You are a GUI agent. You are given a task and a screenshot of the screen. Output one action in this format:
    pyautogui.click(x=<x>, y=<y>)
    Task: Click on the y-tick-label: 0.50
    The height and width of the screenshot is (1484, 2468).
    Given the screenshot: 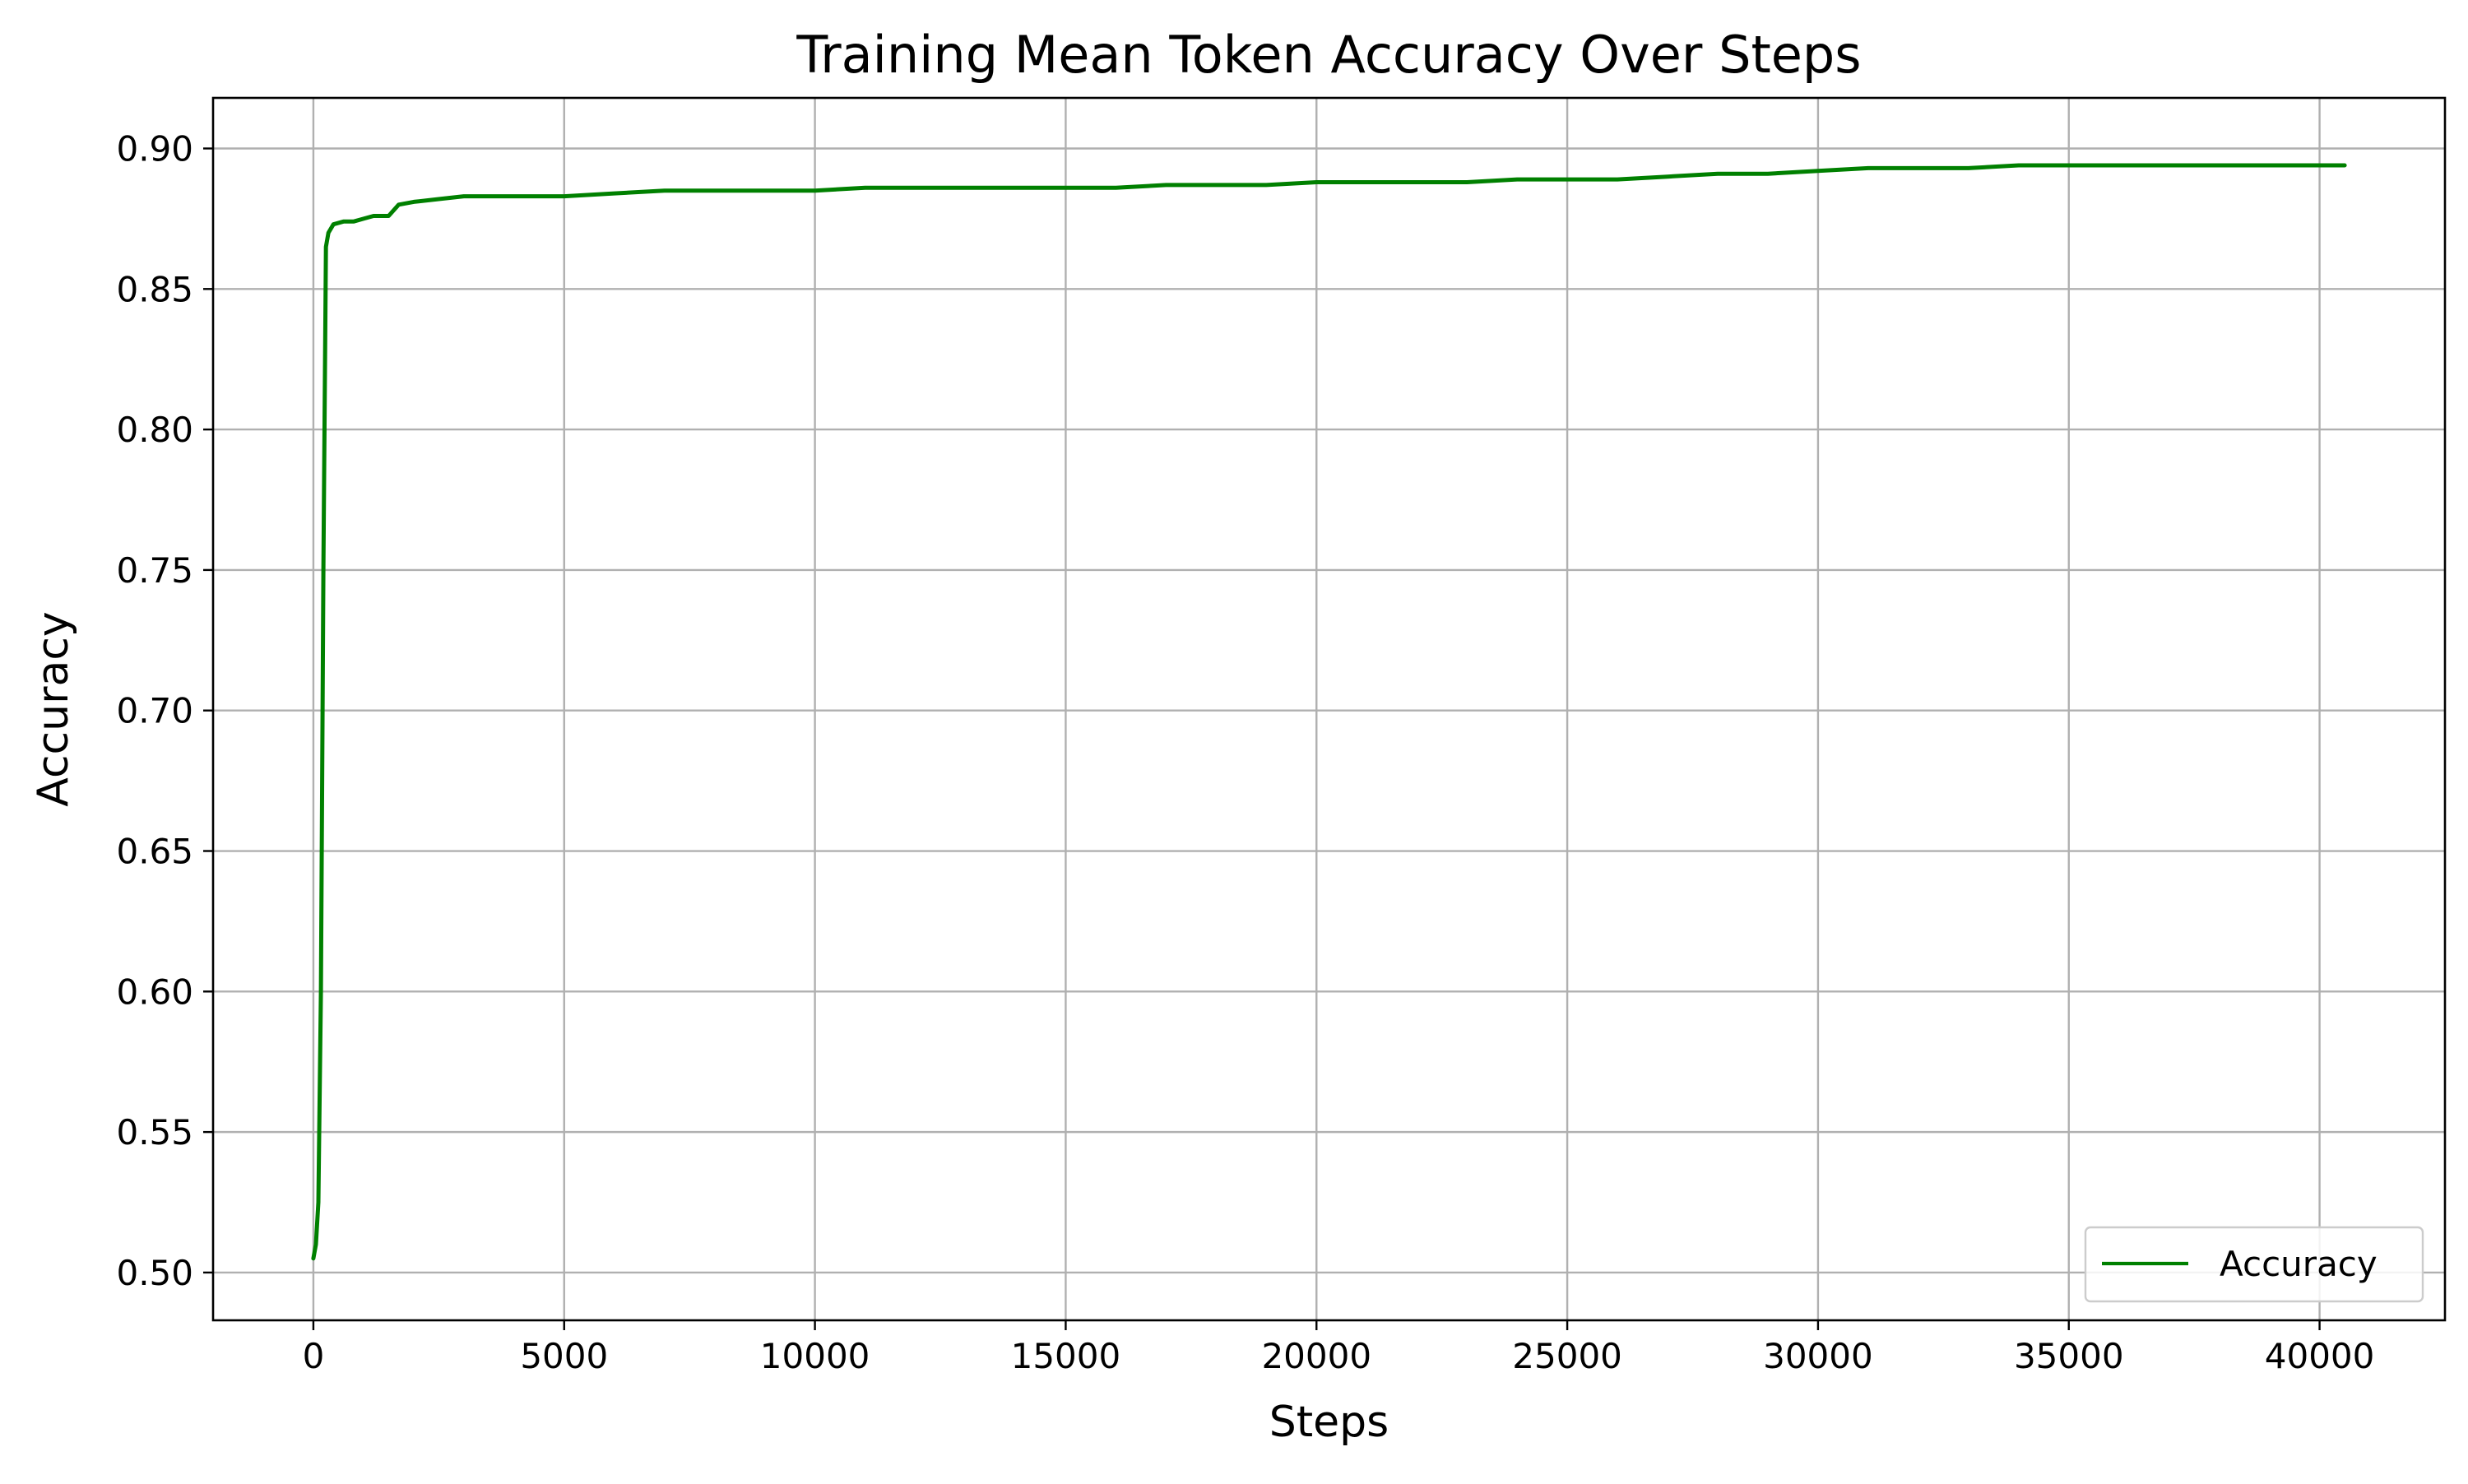 What is the action you would take?
    pyautogui.click(x=154, y=1273)
    